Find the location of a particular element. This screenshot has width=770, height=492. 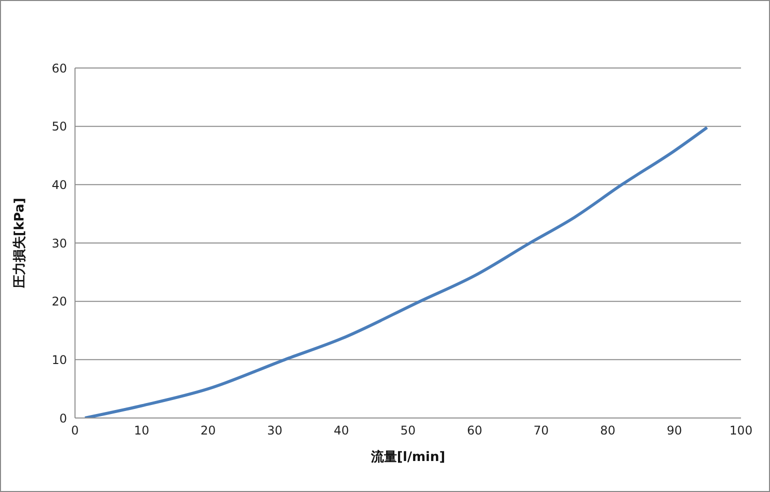

y-tick-label: 30 is located at coordinates (59, 243).